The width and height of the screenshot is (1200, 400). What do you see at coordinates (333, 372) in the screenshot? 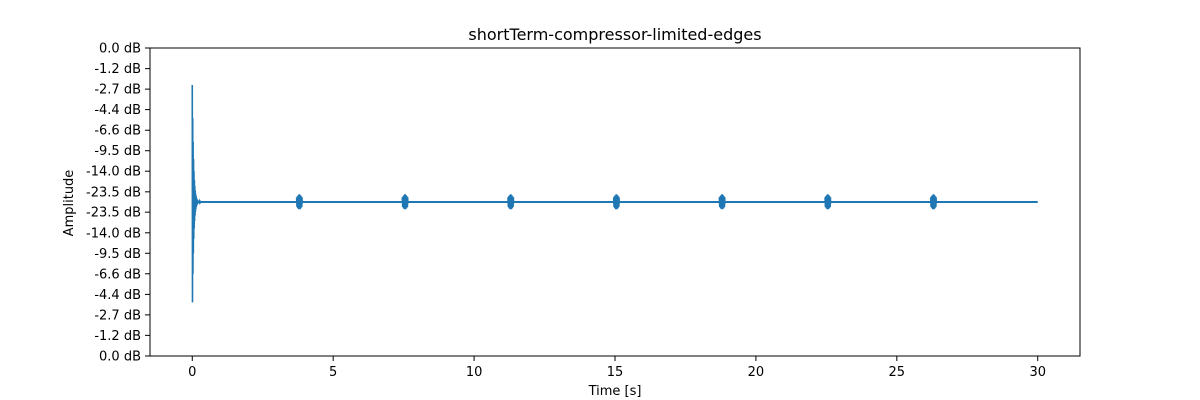
I see `x-tick-label: 5` at bounding box center [333, 372].